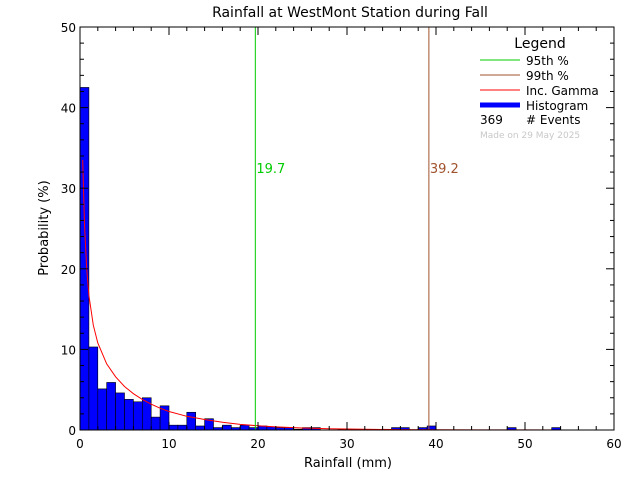 The height and width of the screenshot is (480, 640). What do you see at coordinates (72, 431) in the screenshot?
I see `y-tick-label: 0` at bounding box center [72, 431].